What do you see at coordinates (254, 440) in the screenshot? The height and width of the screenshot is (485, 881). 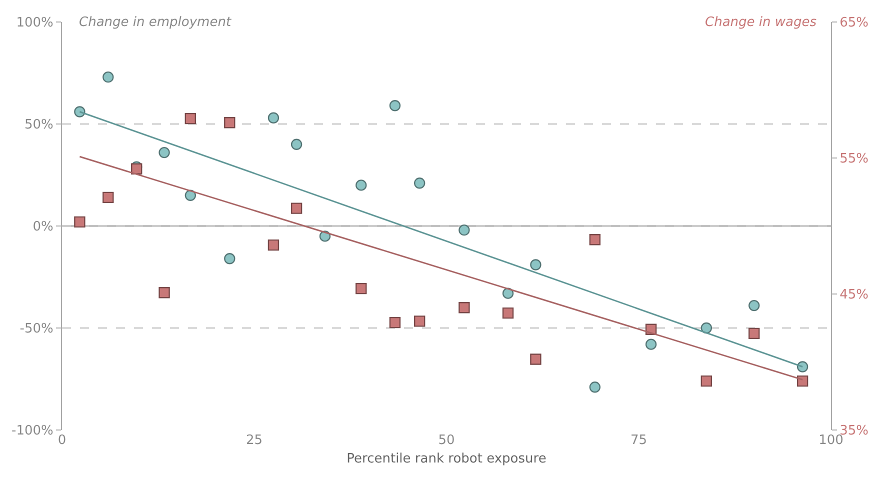 I see `x-tick-label: 25` at bounding box center [254, 440].